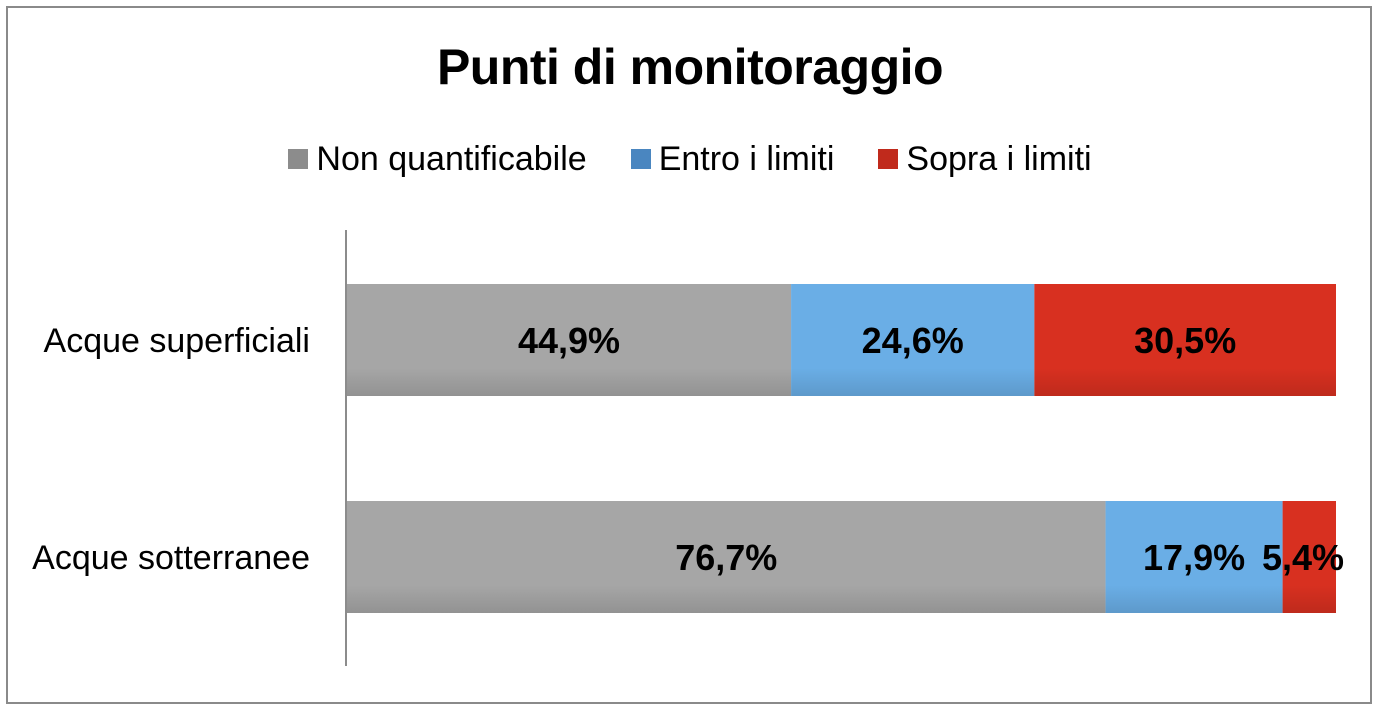  What do you see at coordinates (999, 158) in the screenshot?
I see `legend-label-sopra-i-limiti: Sopra i limiti` at bounding box center [999, 158].